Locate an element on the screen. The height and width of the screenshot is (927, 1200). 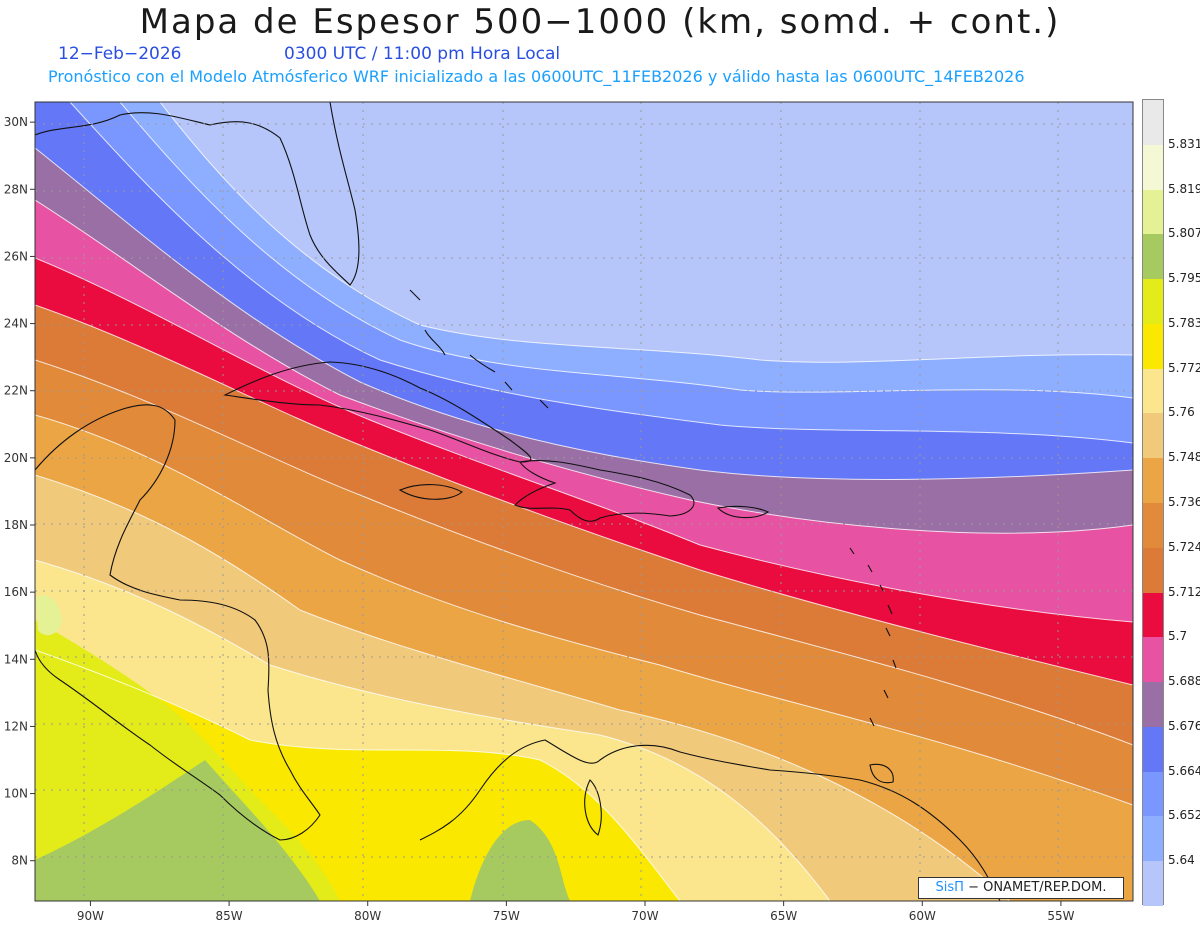
color-scale-label: 5.64 is located at coordinates (1181, 860).